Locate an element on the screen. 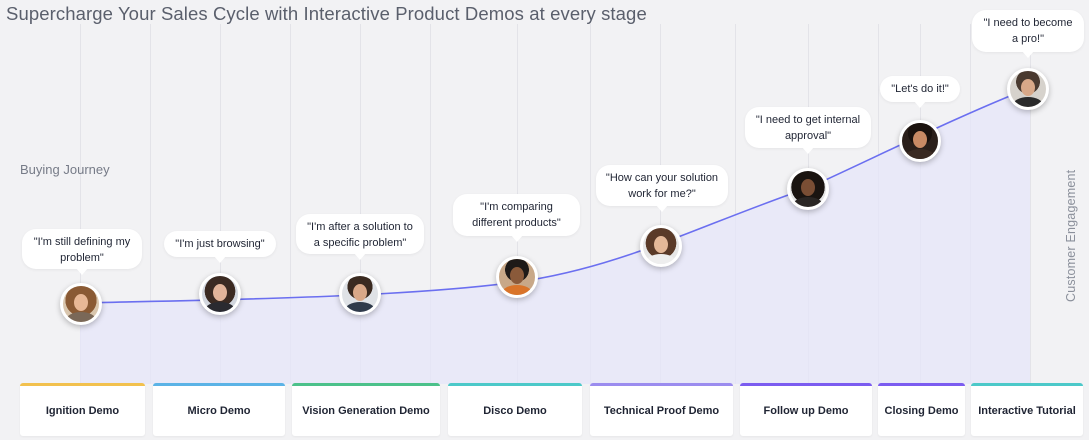 This screenshot has width=1089, height=440. stage-interactive-tutorial: Interactive Tutorial is located at coordinates (1027, 409).